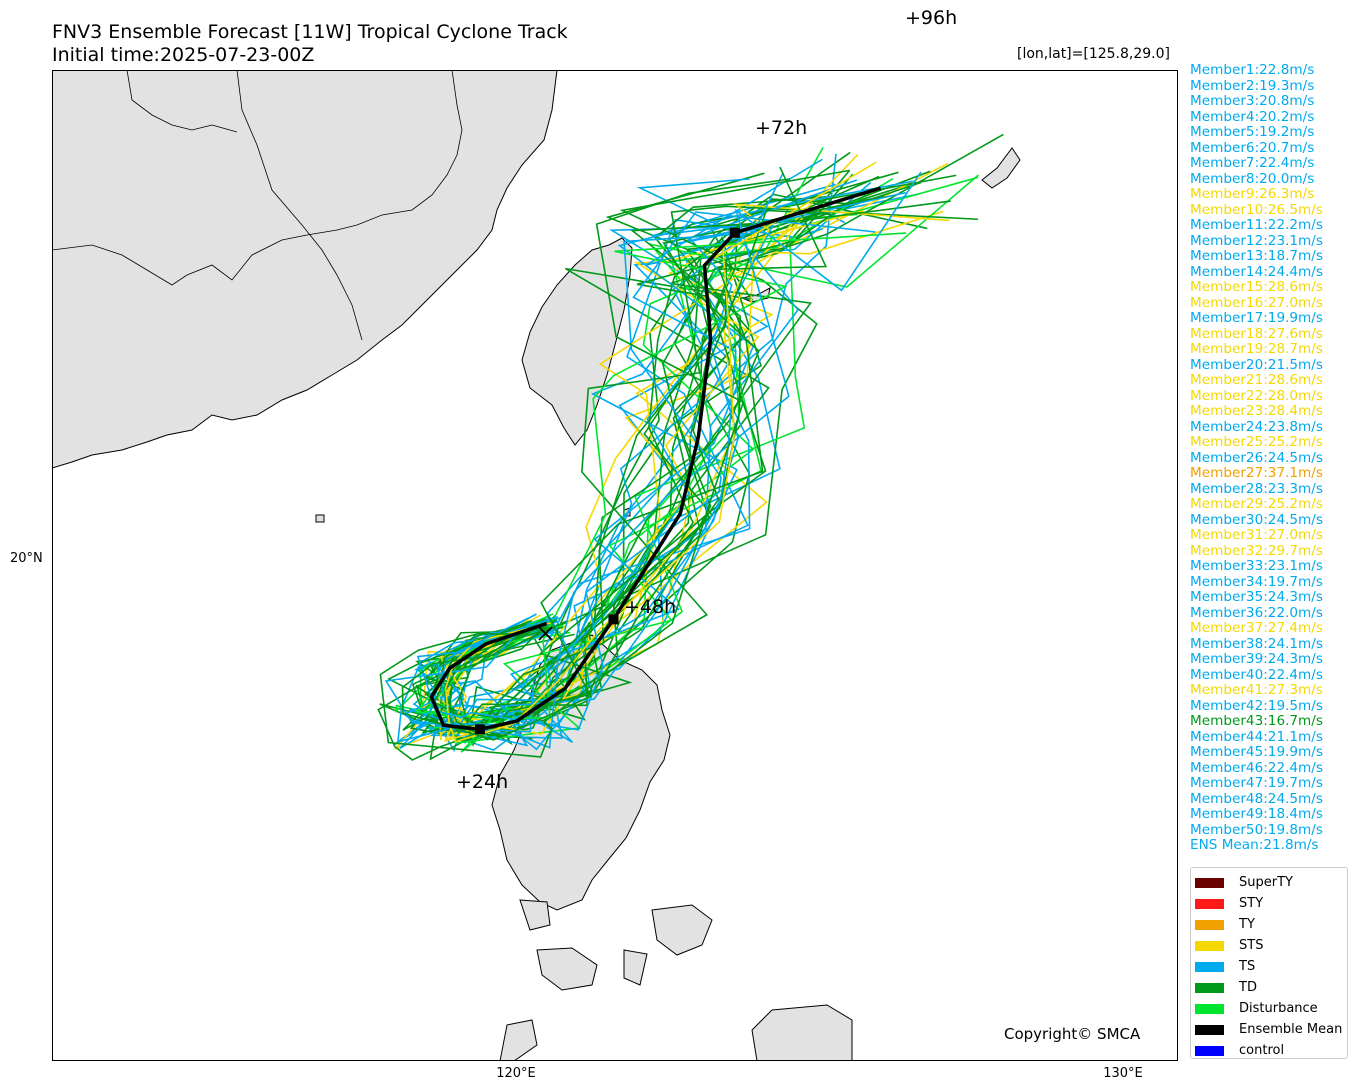  Describe the element at coordinates (1256, 488) in the screenshot. I see `member-intensity-item: Member28:23.3m/s` at that location.